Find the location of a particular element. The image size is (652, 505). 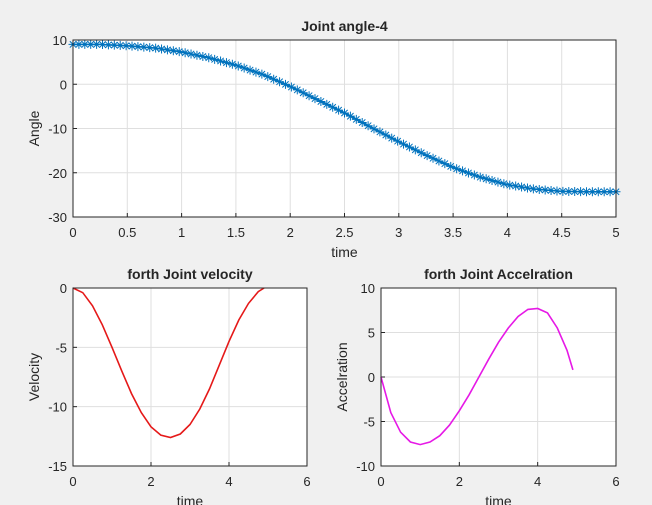

velocity-x-tick-label: 0 is located at coordinates (72, 481).